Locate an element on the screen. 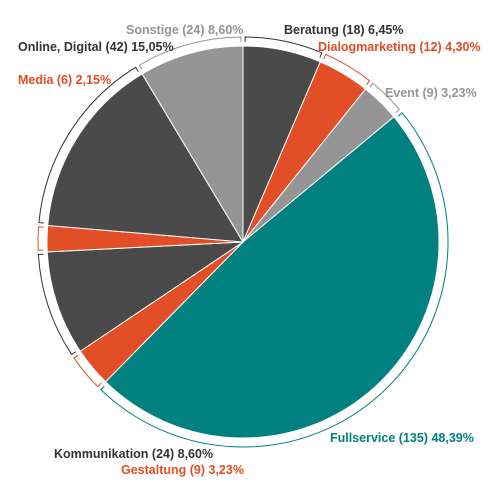 This screenshot has width=489, height=493. bracket-sonstige is located at coordinates (190, 53).